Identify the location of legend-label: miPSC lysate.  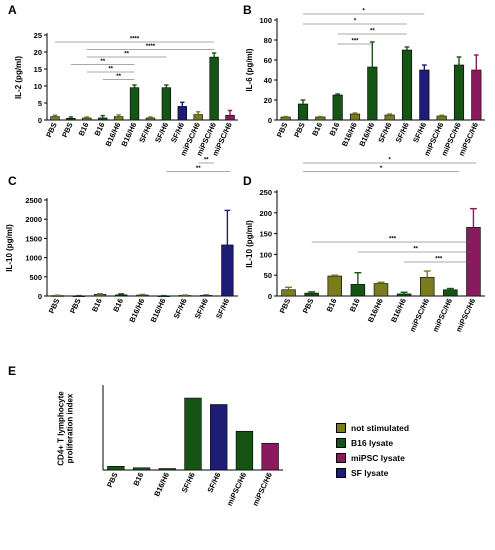
(378, 457).